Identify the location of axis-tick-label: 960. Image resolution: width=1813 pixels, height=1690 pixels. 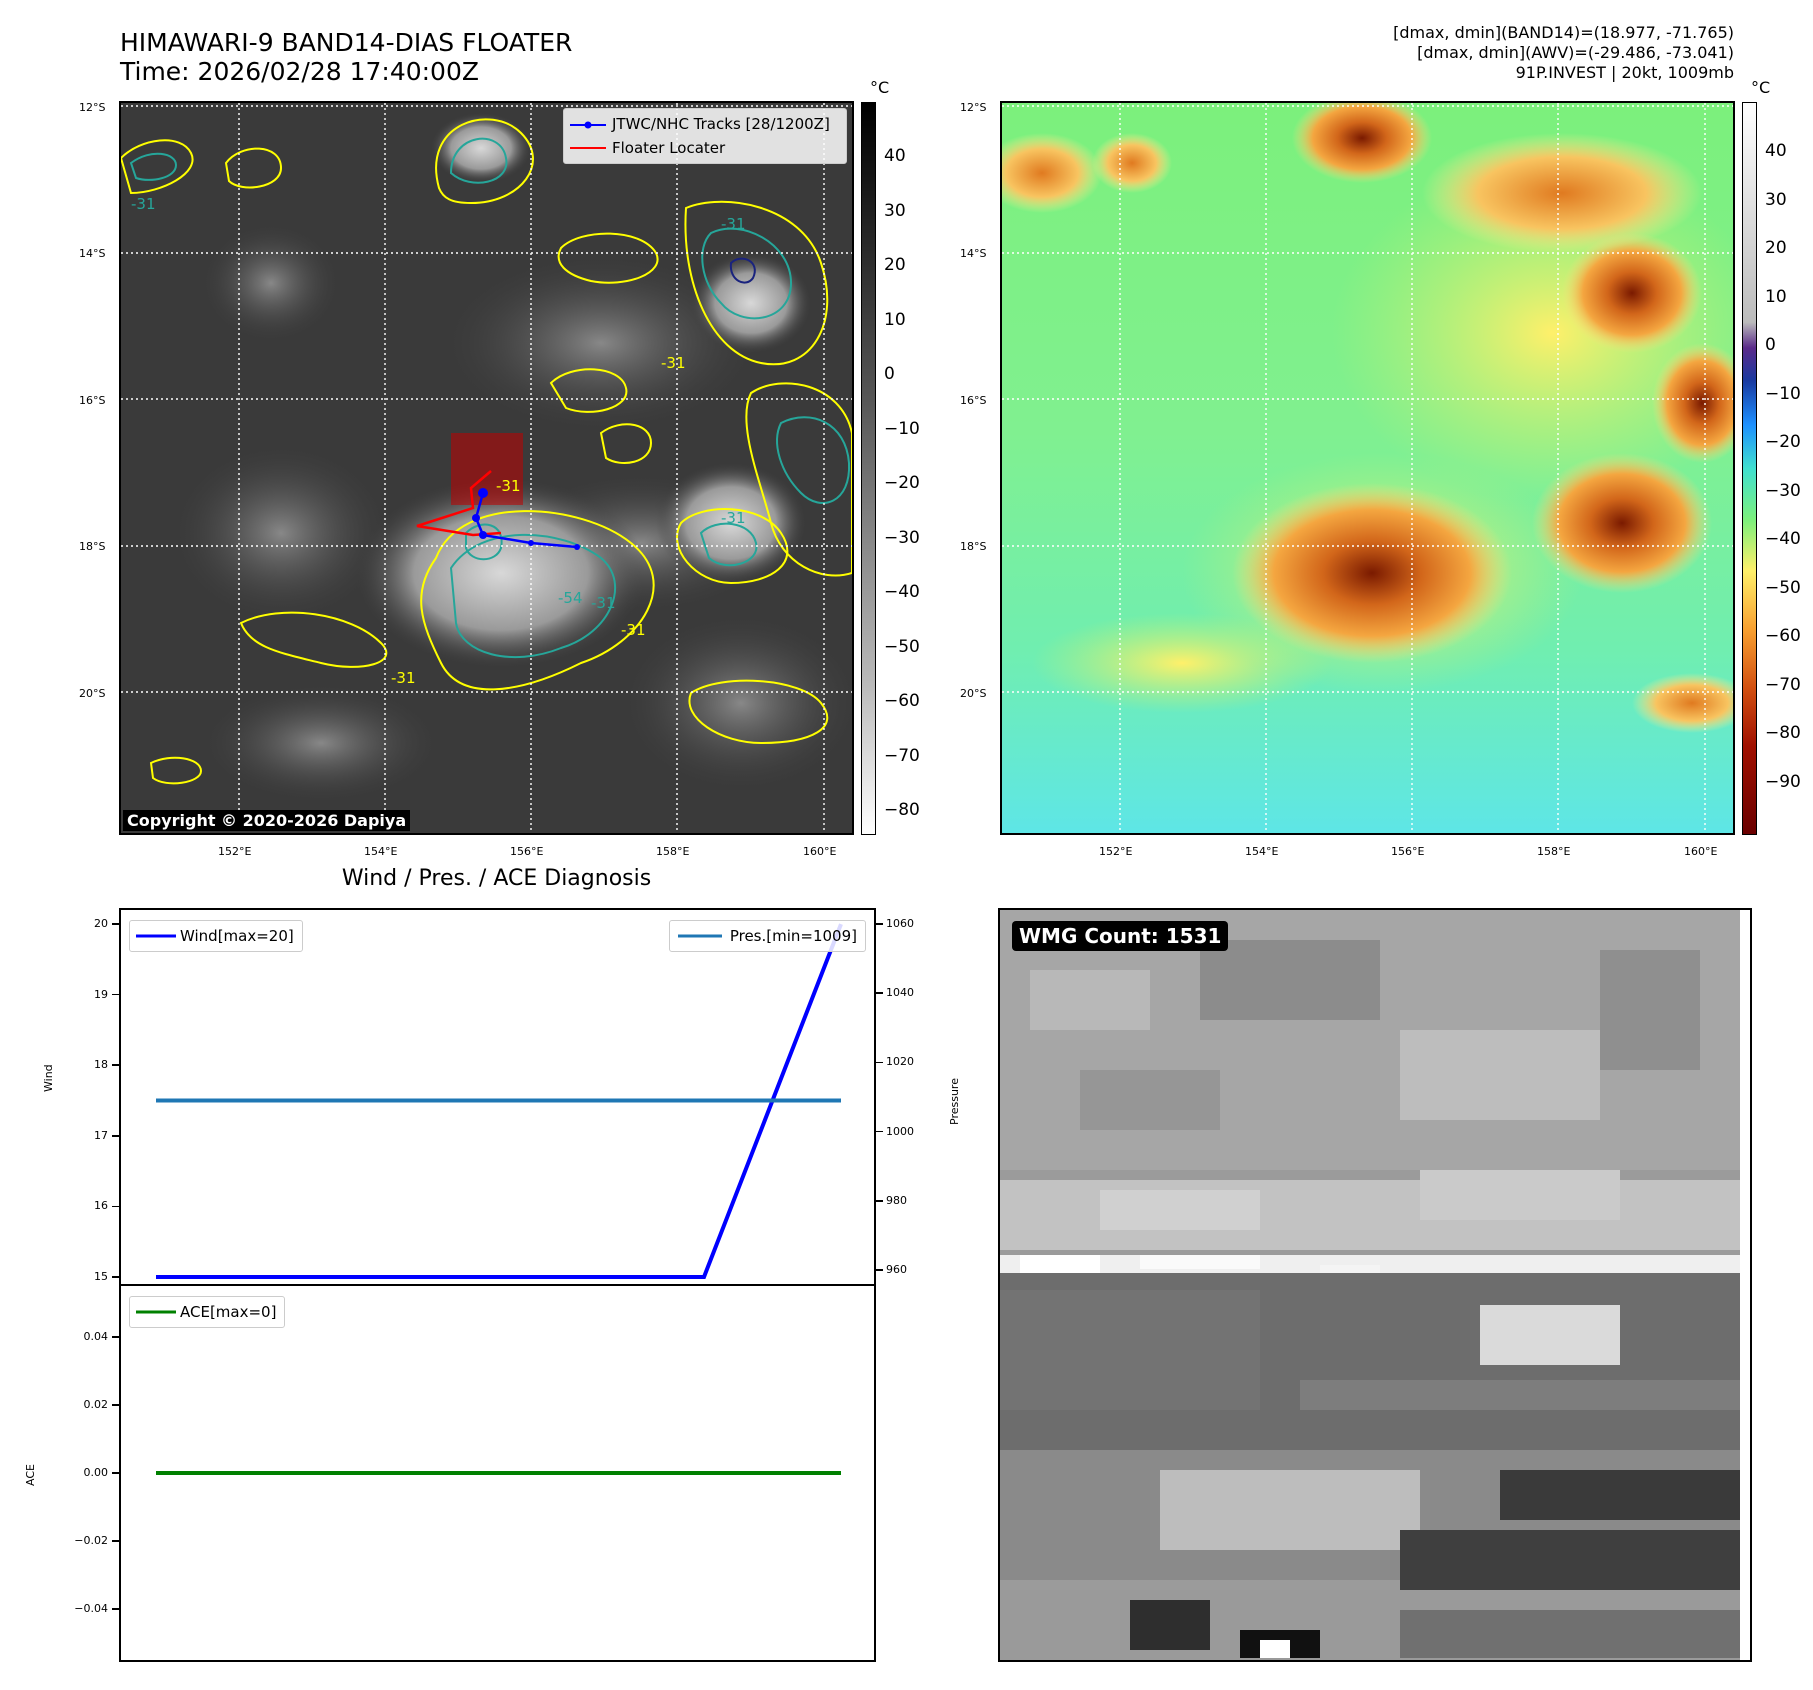
(896, 1270).